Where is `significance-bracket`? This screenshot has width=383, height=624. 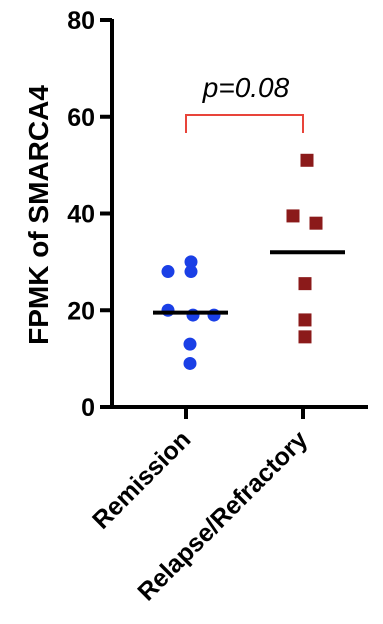
significance-bracket is located at coordinates (244, 123).